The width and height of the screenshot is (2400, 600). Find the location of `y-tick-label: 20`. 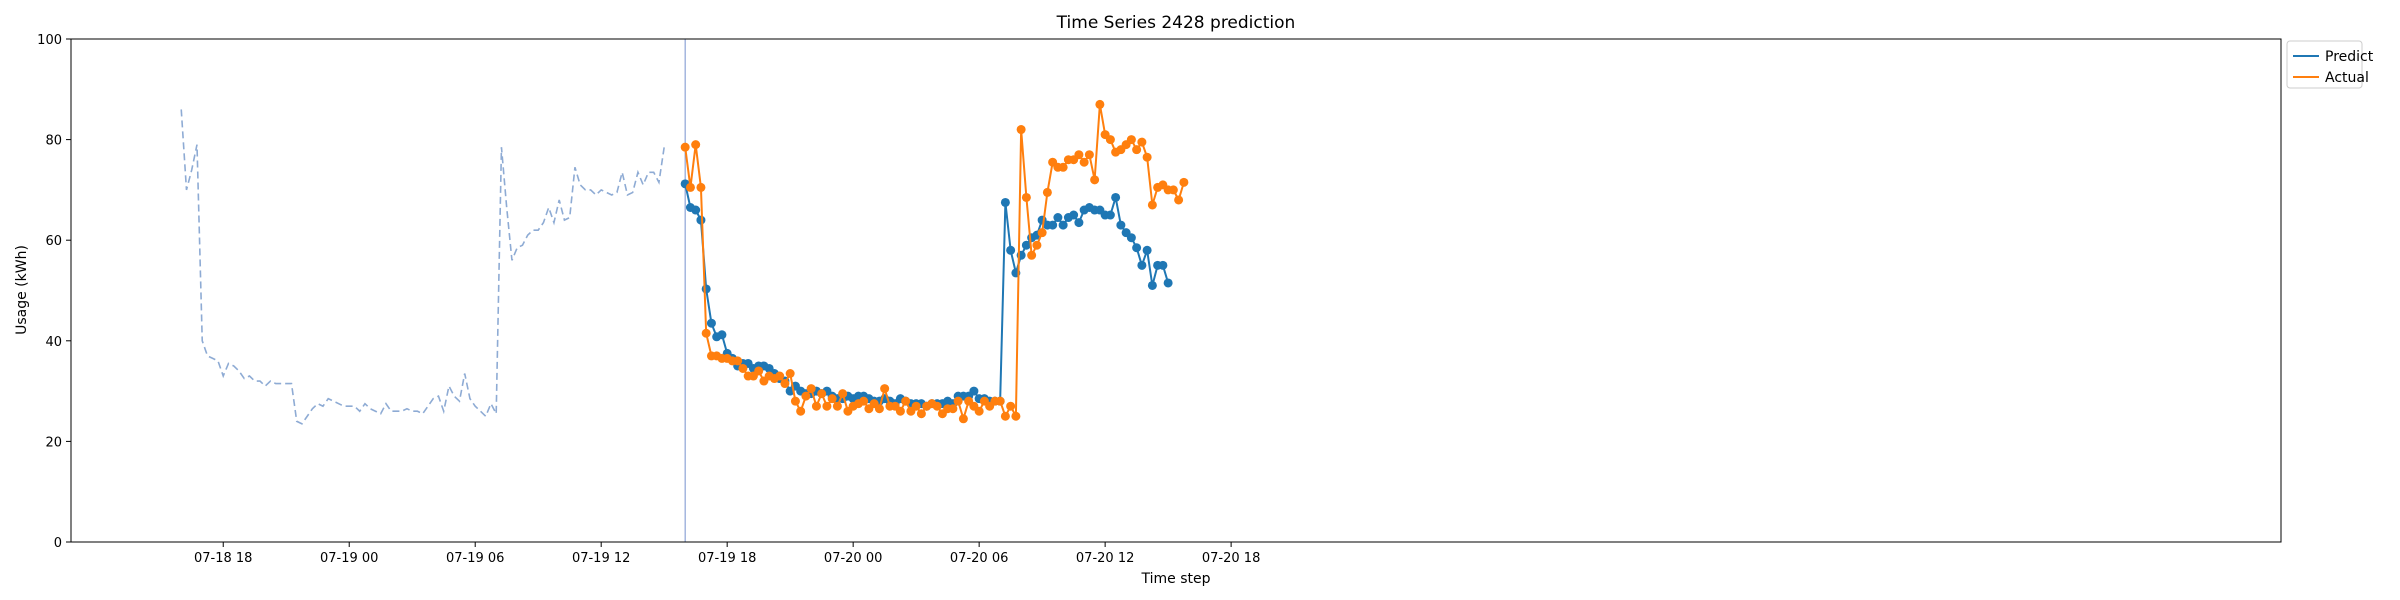

y-tick-label: 20 is located at coordinates (53, 442).